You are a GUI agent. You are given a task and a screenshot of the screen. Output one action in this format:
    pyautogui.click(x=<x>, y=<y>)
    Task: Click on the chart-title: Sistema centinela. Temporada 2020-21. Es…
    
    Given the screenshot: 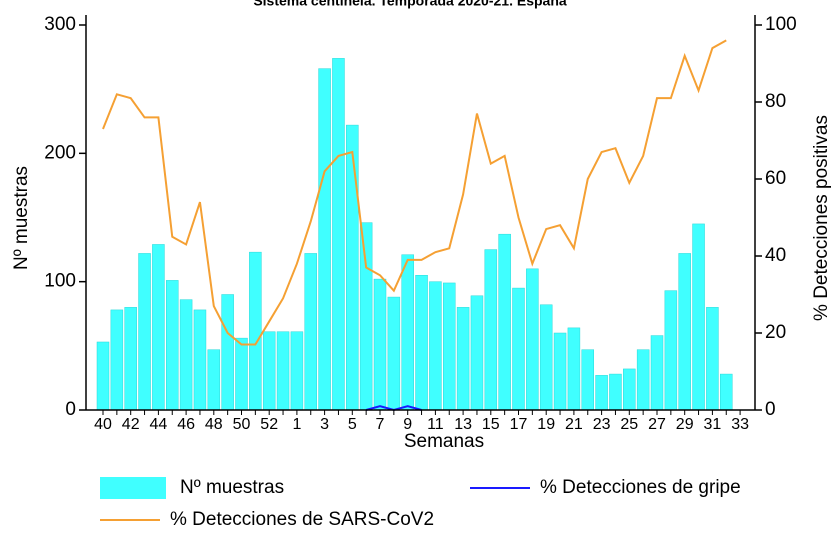 What is the action you would take?
    pyautogui.click(x=410, y=4)
    